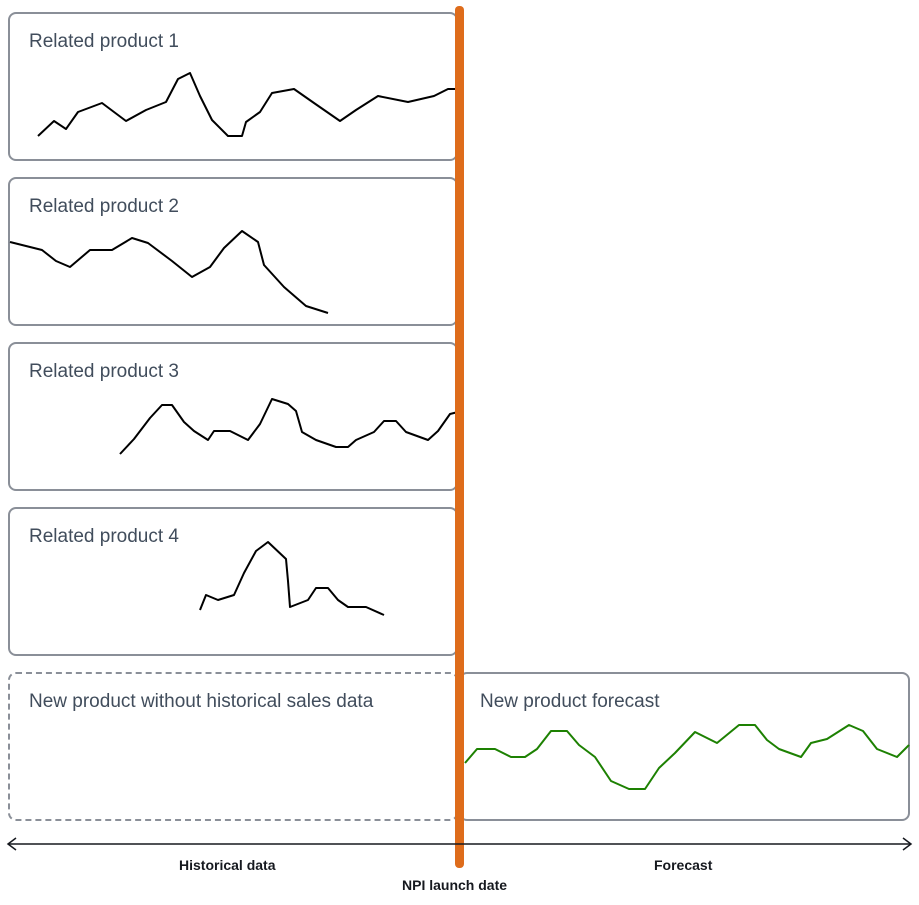 This screenshot has height=905, width=919. What do you see at coordinates (459, 437) in the screenshot?
I see `npi-launch-divider` at bounding box center [459, 437].